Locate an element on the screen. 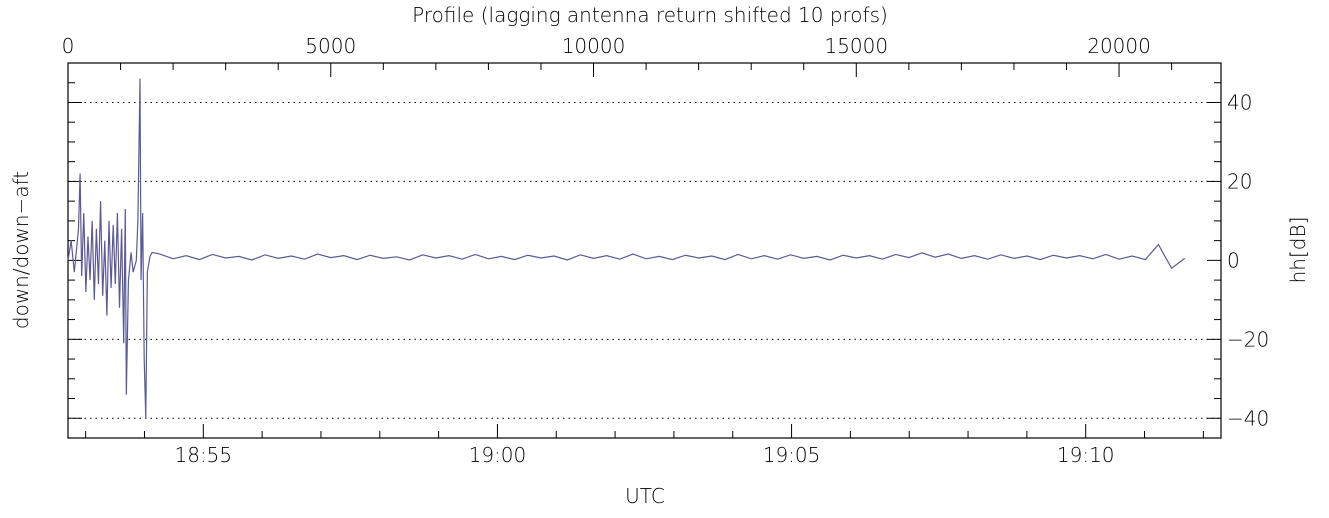 This screenshot has width=1329, height=518. x-top-tick-label: 5000 is located at coordinates (330, 46).